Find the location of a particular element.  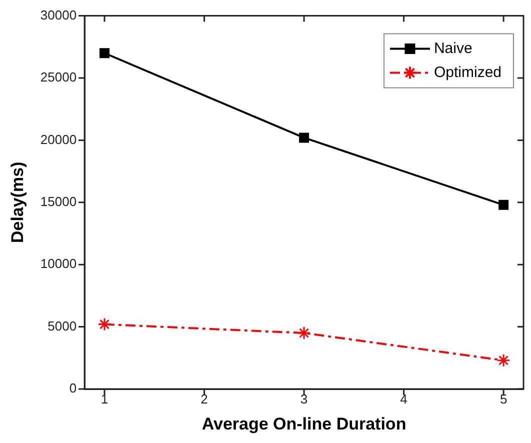

x-tick-label: 1 is located at coordinates (104, 398).